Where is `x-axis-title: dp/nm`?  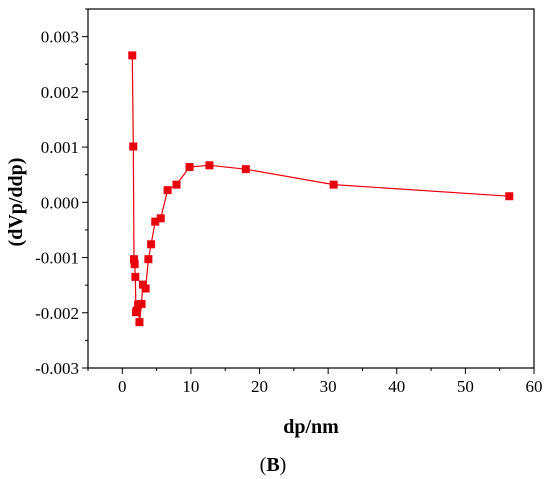 x-axis-title: dp/nm is located at coordinates (311, 427).